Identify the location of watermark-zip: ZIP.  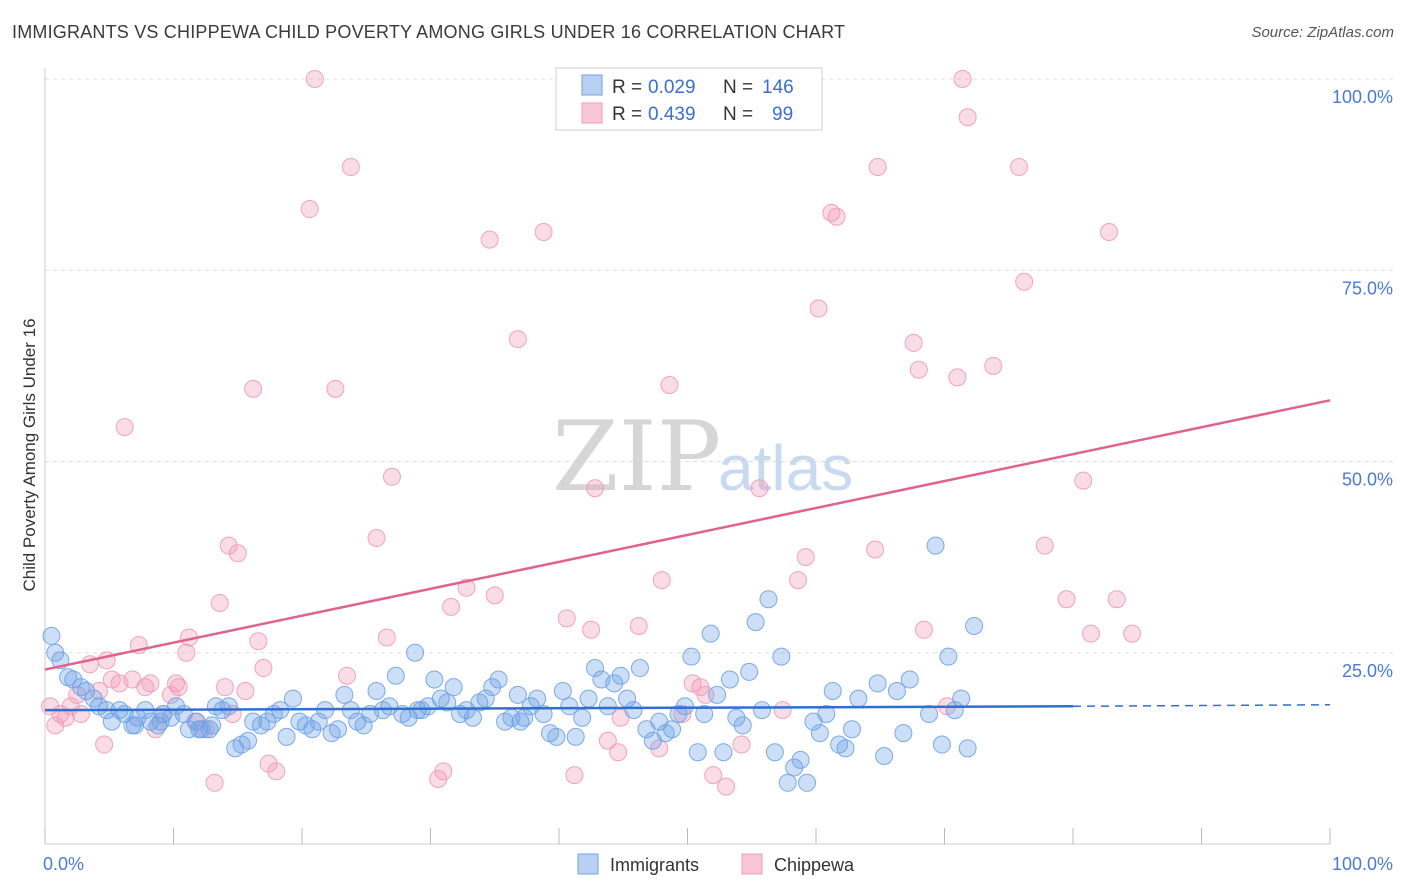
(636, 457).